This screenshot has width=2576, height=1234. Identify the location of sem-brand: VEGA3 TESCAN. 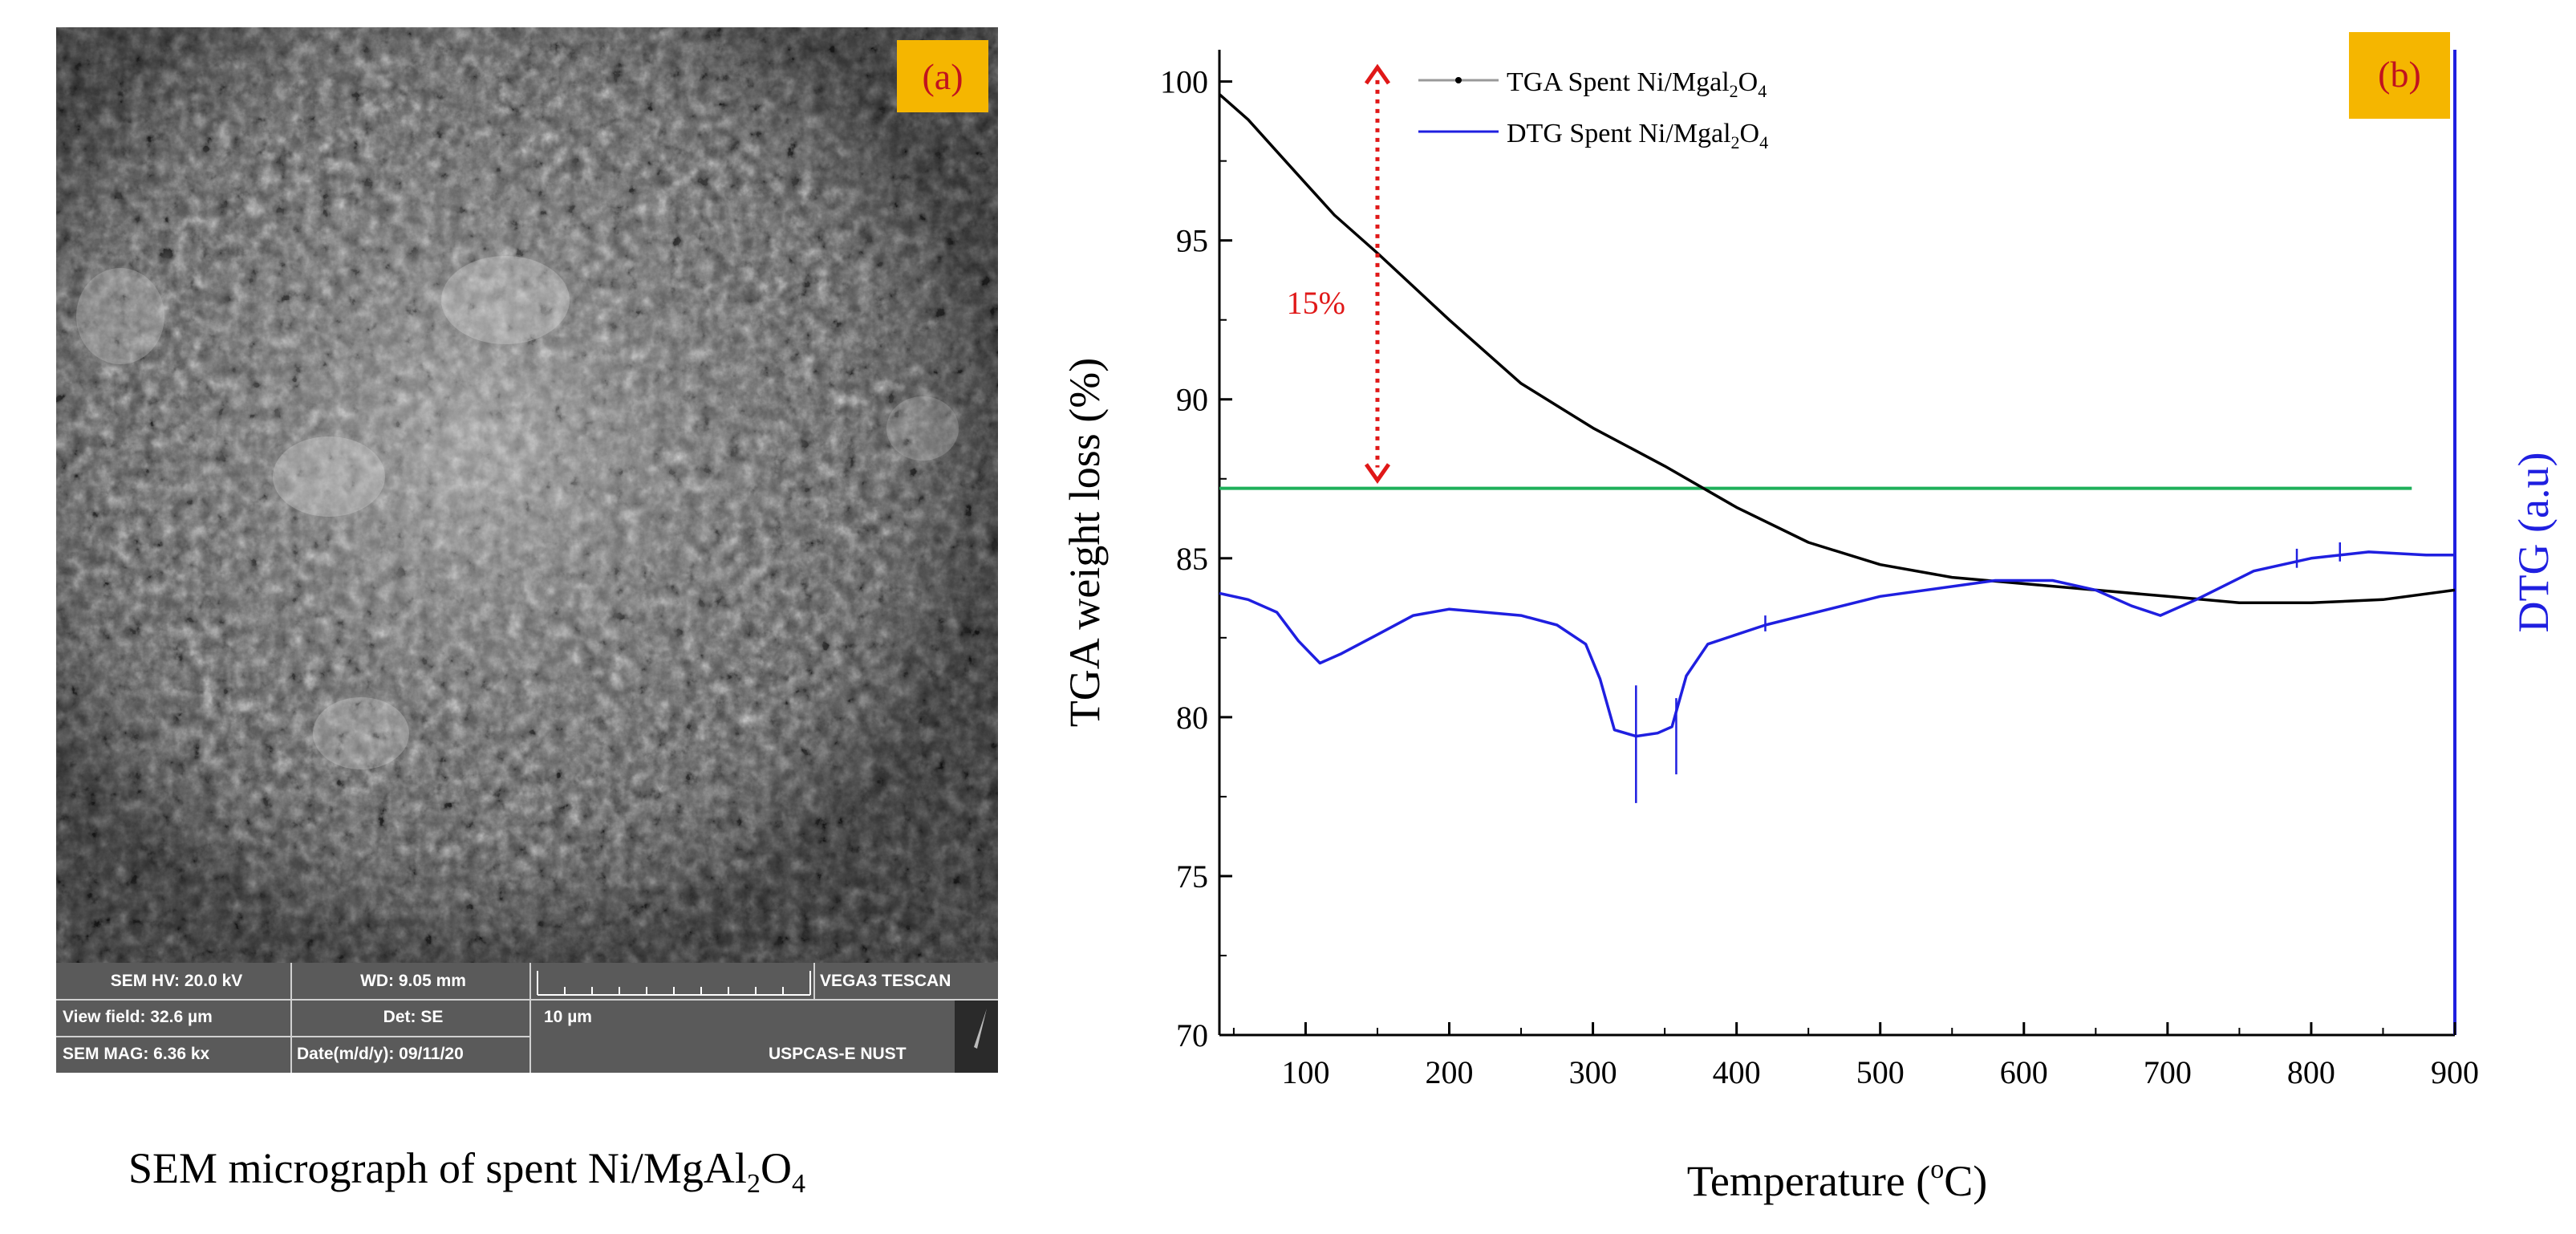
(885, 980).